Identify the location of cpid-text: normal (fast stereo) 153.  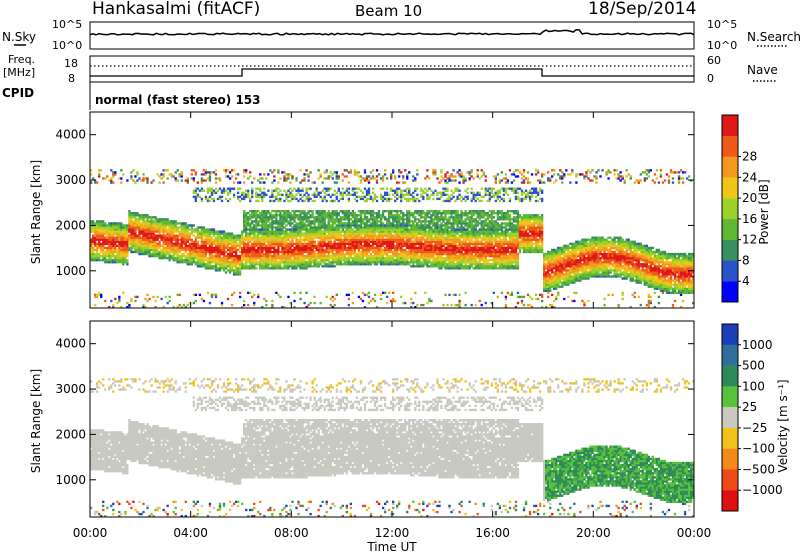
(178, 100).